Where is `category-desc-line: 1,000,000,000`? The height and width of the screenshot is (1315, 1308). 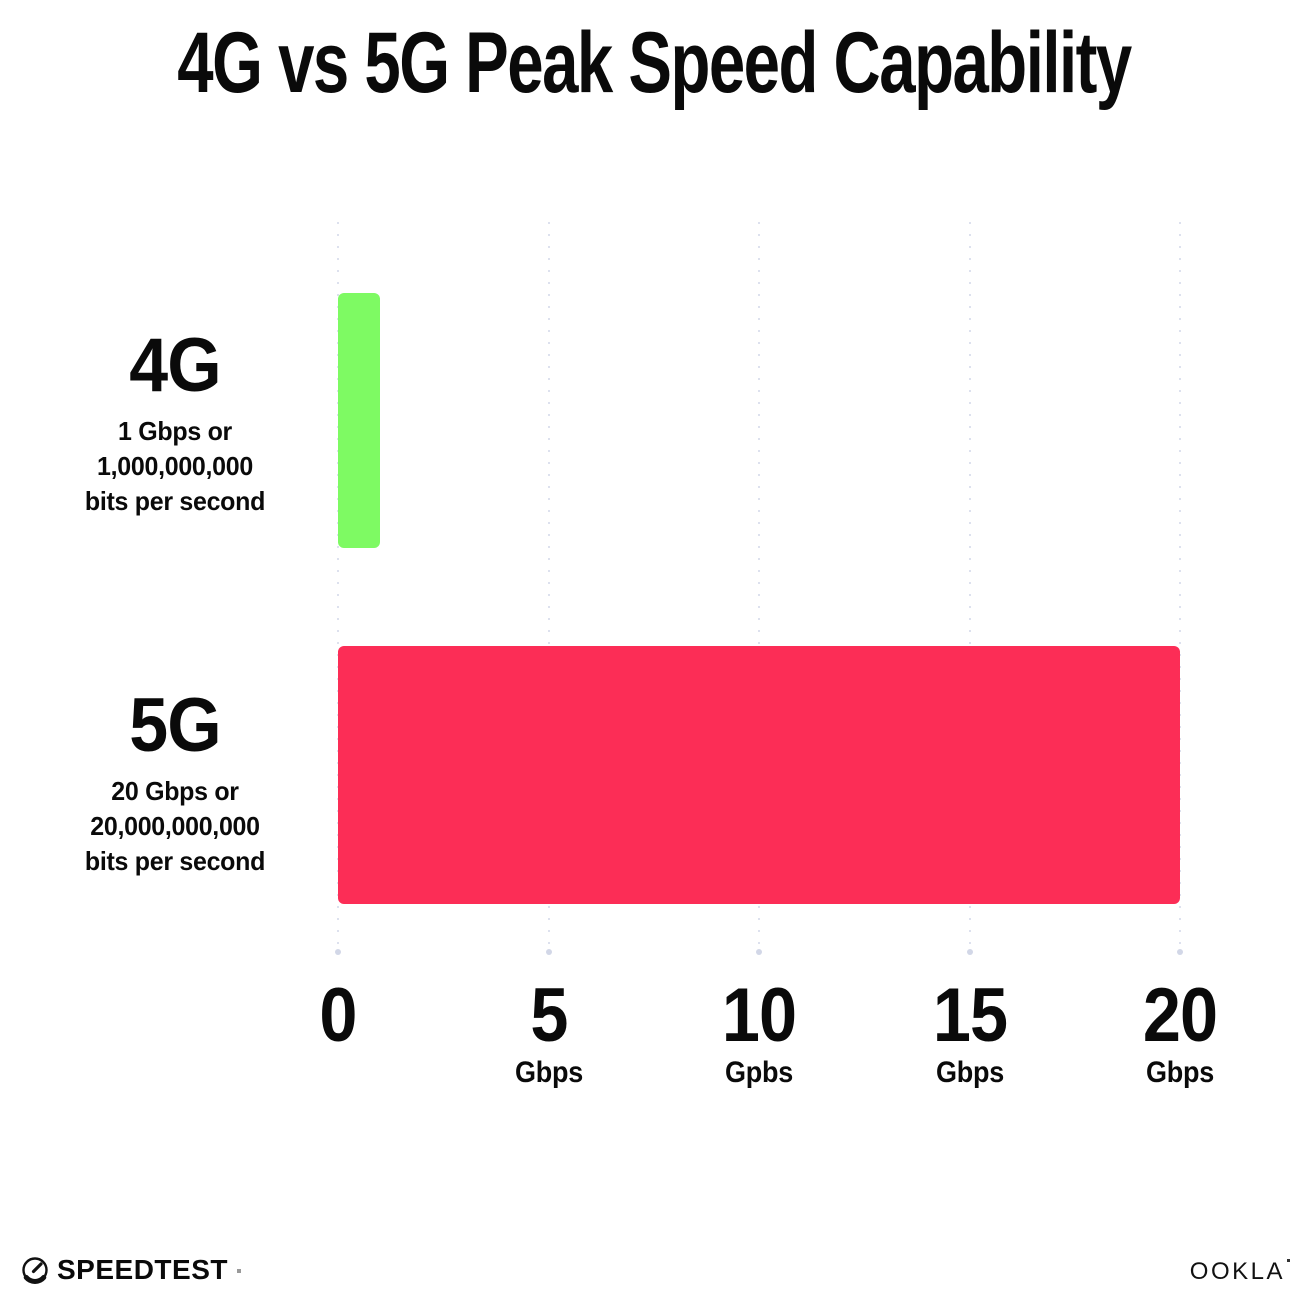 category-desc-line: 1,000,000,000 is located at coordinates (175, 466).